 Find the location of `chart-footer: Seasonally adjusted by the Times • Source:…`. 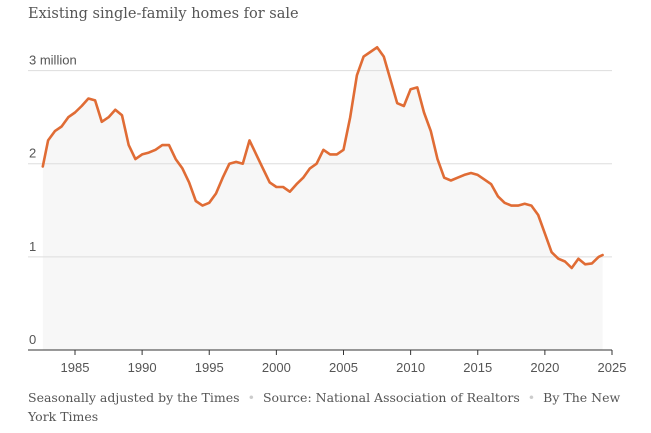

chart-footer: Seasonally adjusted by the Times • Source:… is located at coordinates (328, 407).